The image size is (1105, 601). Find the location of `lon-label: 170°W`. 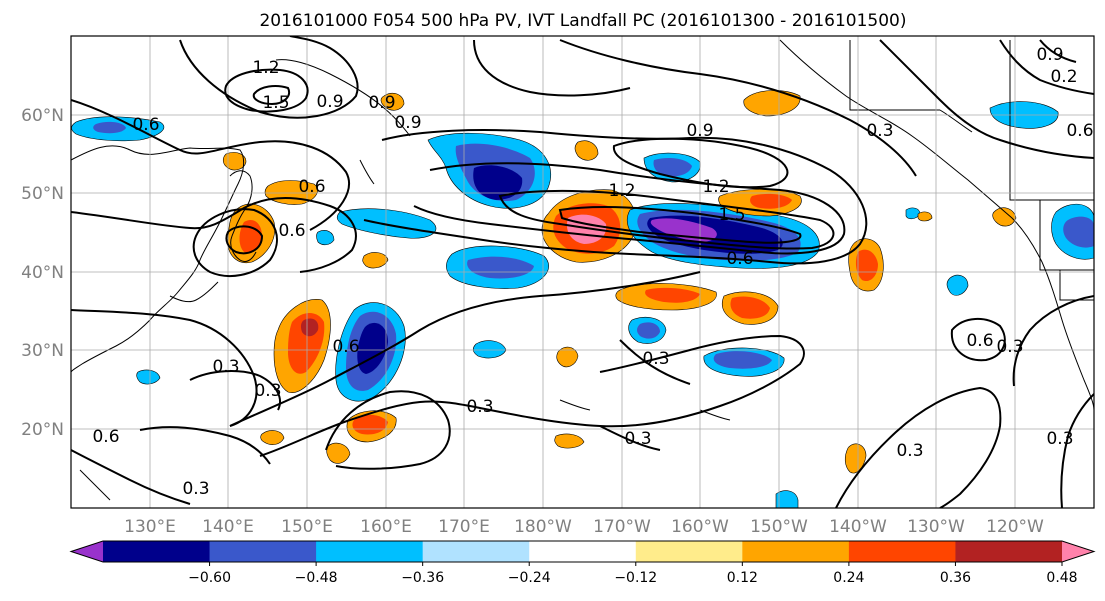

lon-label: 170°W is located at coordinates (622, 527).